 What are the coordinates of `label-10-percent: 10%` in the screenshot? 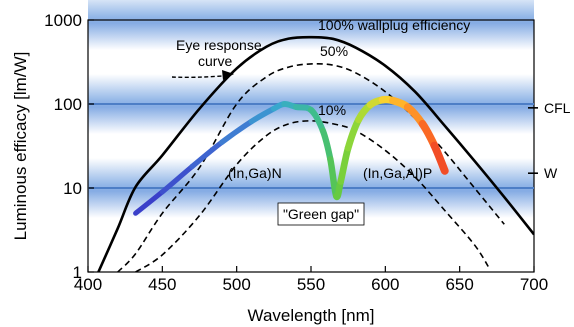 It's located at (332, 110).